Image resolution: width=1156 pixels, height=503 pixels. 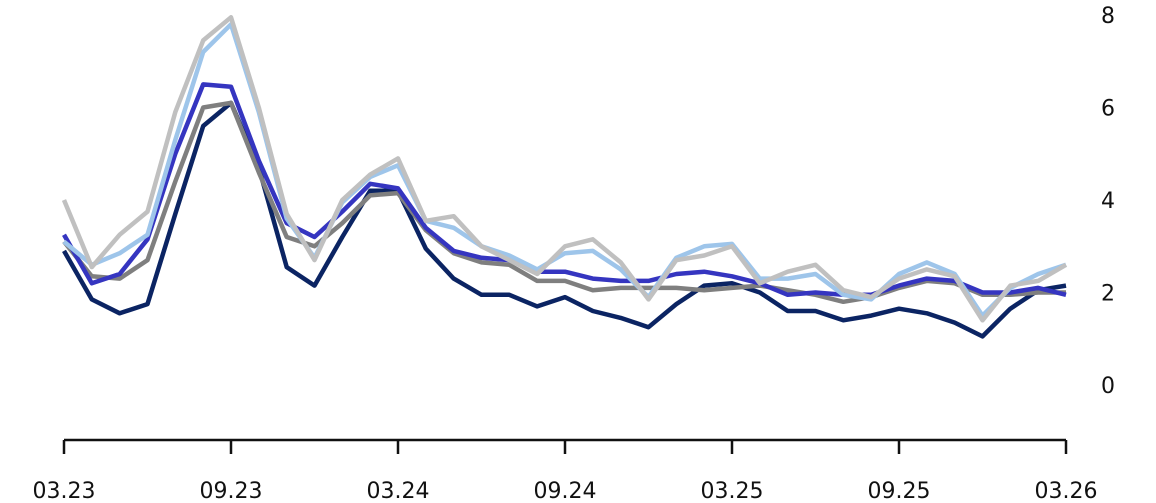 I want to click on x-tick-label: 03.25, so click(x=732, y=491).